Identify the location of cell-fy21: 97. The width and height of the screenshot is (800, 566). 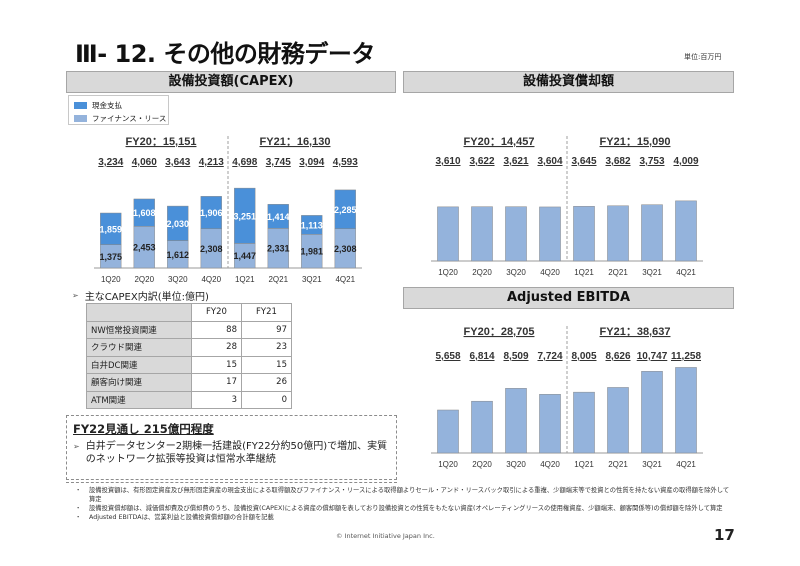
(266, 329).